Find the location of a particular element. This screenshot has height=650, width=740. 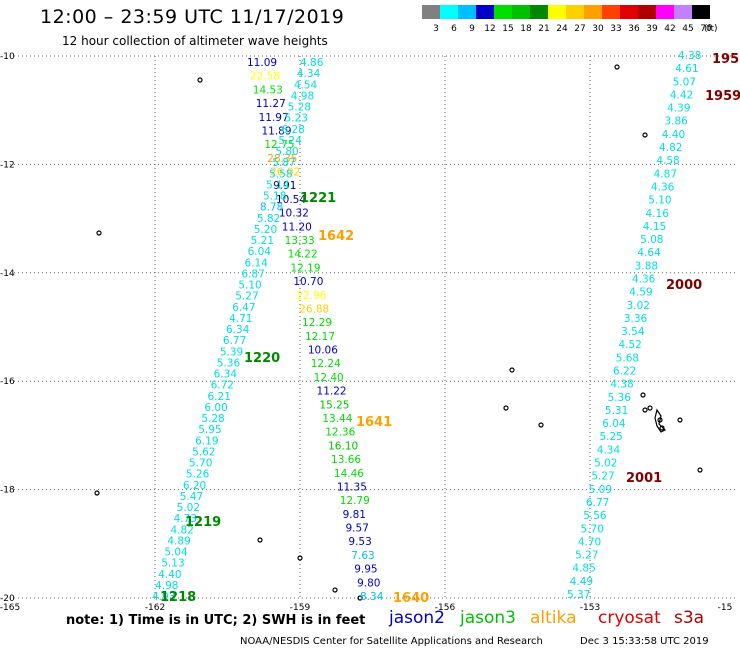

colorbar-label: 42 is located at coordinates (669, 29).